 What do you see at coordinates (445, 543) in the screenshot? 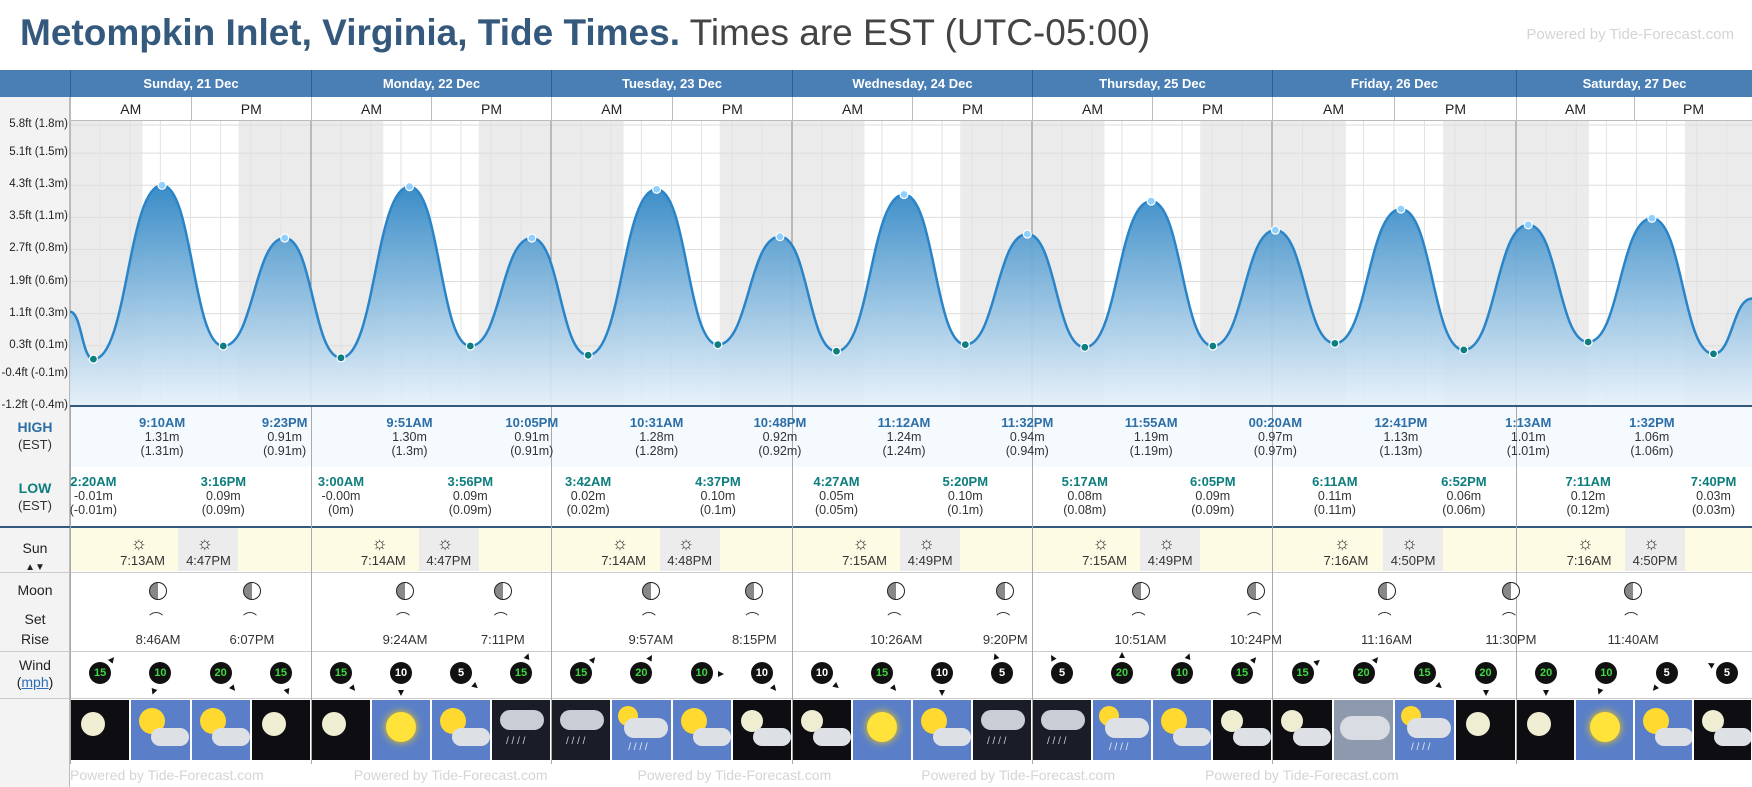
I see `sunset-icon: ☼` at bounding box center [445, 543].